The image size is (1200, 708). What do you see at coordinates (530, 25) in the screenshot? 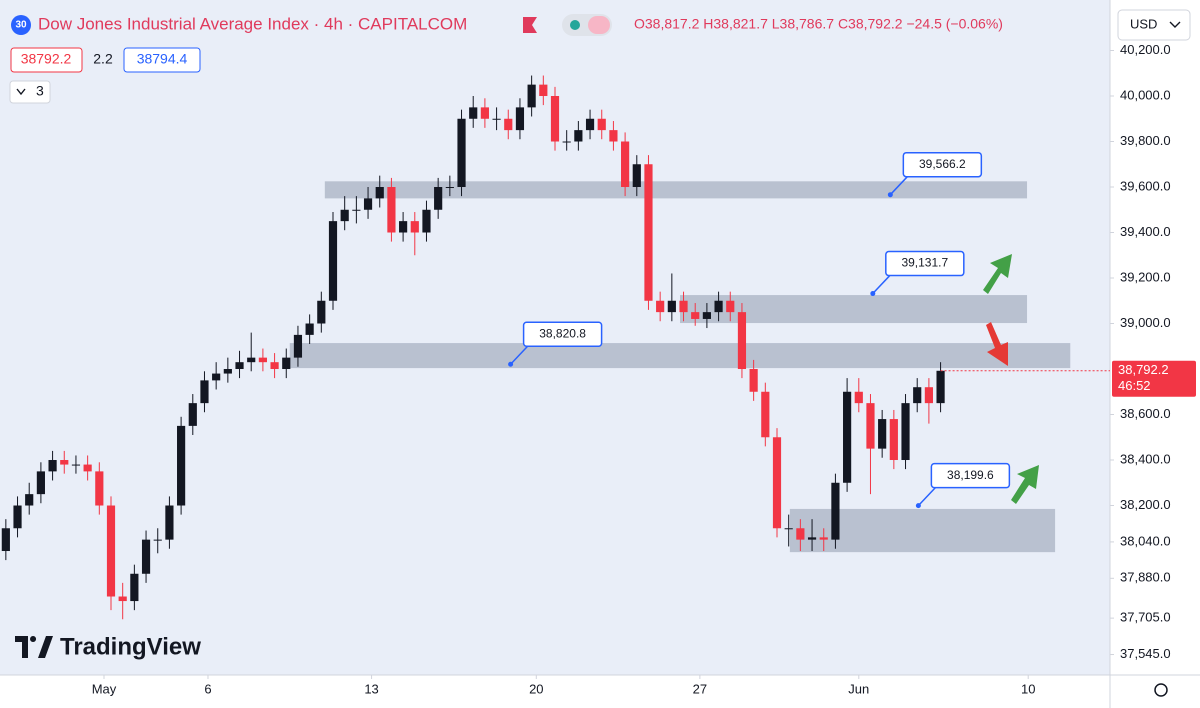
I see `flag-icon` at bounding box center [530, 25].